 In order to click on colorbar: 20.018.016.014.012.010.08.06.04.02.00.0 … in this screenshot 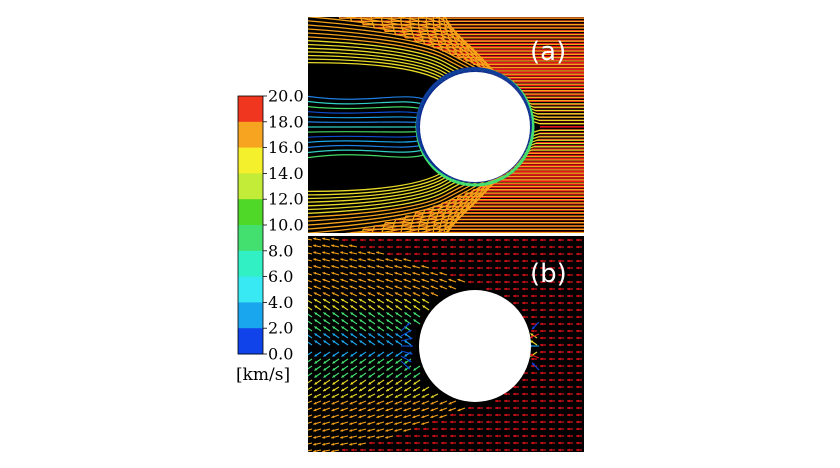, I will do `click(270, 236)`.